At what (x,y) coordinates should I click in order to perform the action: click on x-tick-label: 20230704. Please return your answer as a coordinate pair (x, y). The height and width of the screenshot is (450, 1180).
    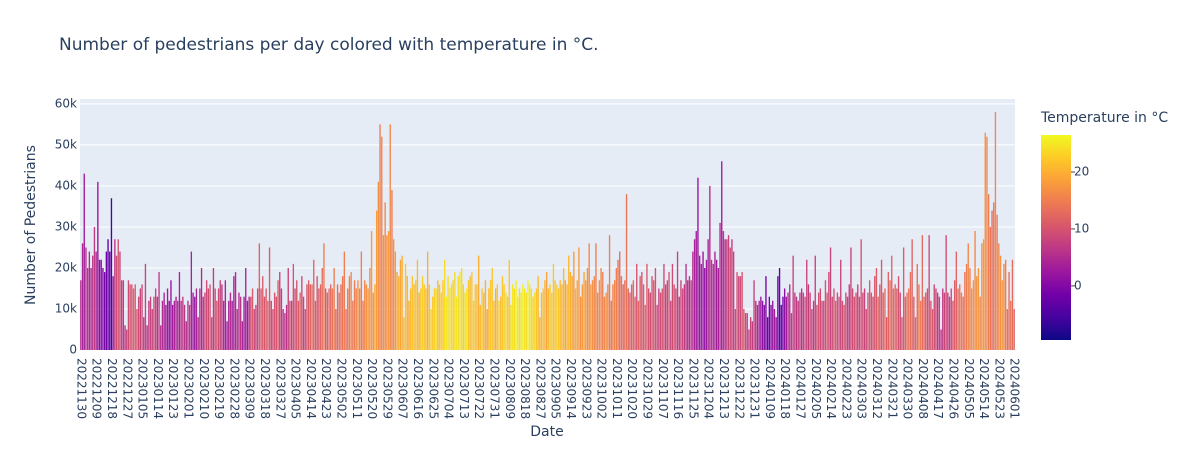
    Looking at the image, I should click on (449, 388).